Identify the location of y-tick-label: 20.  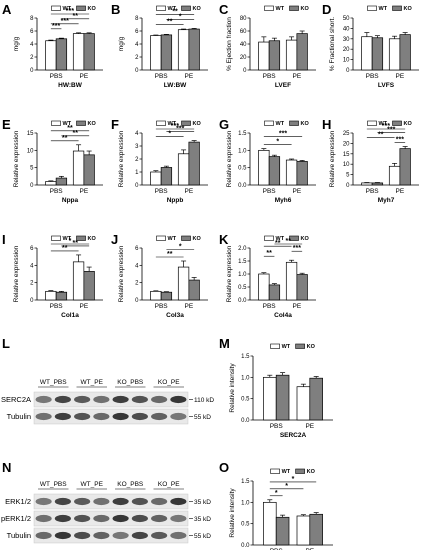
(346, 144).